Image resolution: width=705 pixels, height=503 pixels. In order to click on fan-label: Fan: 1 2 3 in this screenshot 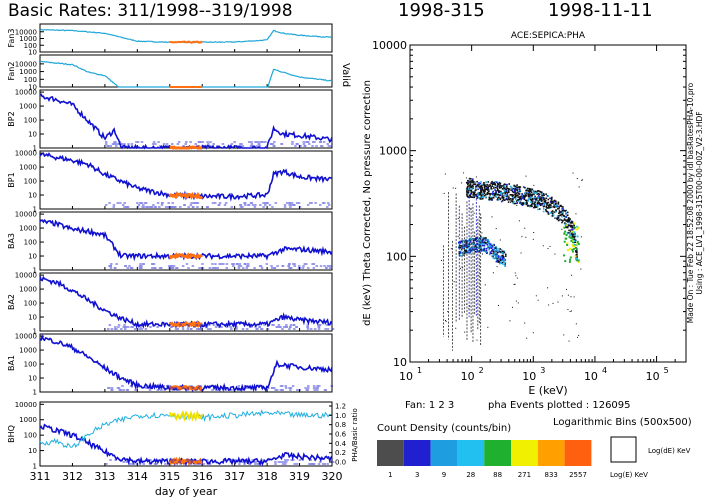, I will do `click(429, 405)`.